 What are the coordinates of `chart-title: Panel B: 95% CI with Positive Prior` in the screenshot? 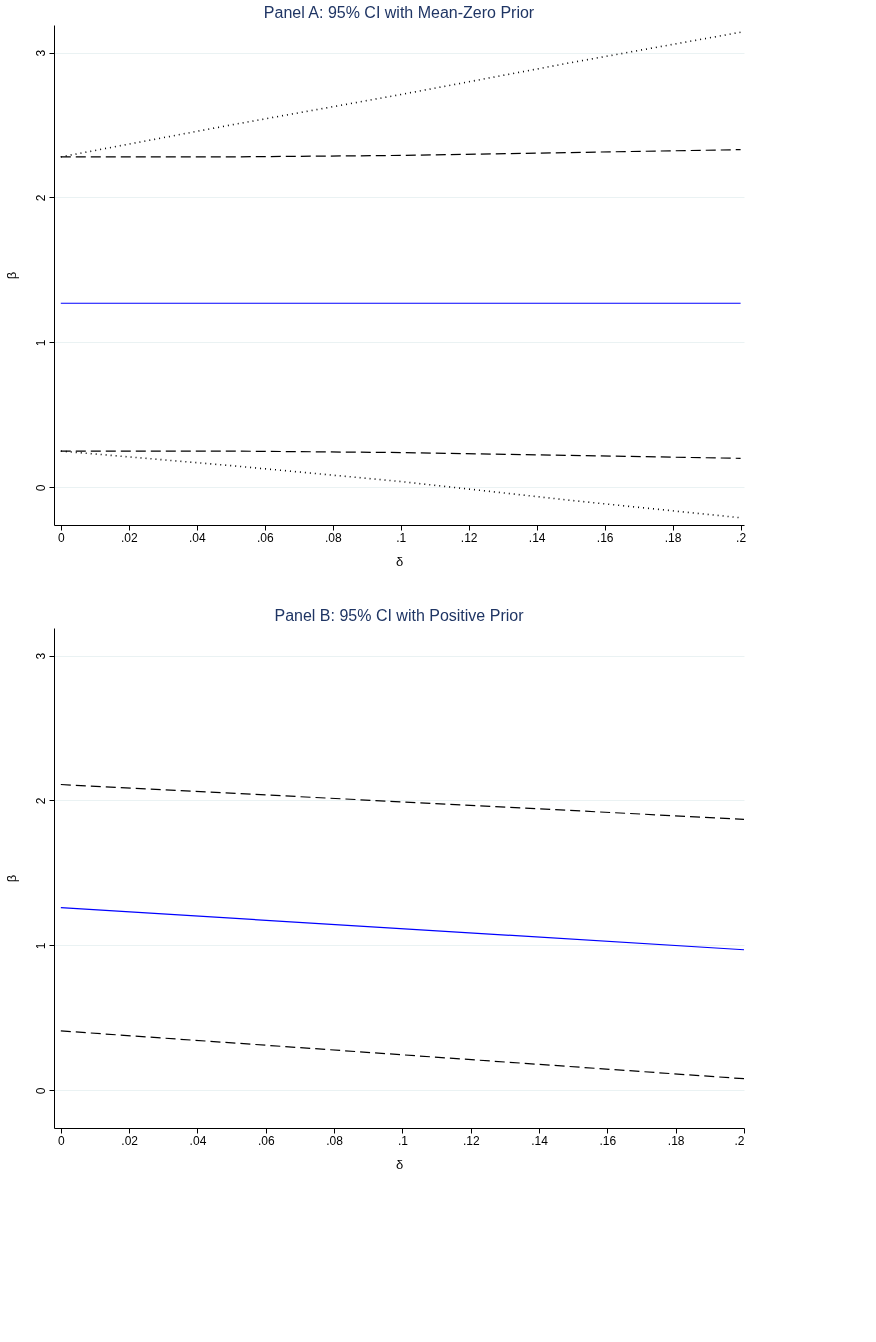 It's located at (399, 615).